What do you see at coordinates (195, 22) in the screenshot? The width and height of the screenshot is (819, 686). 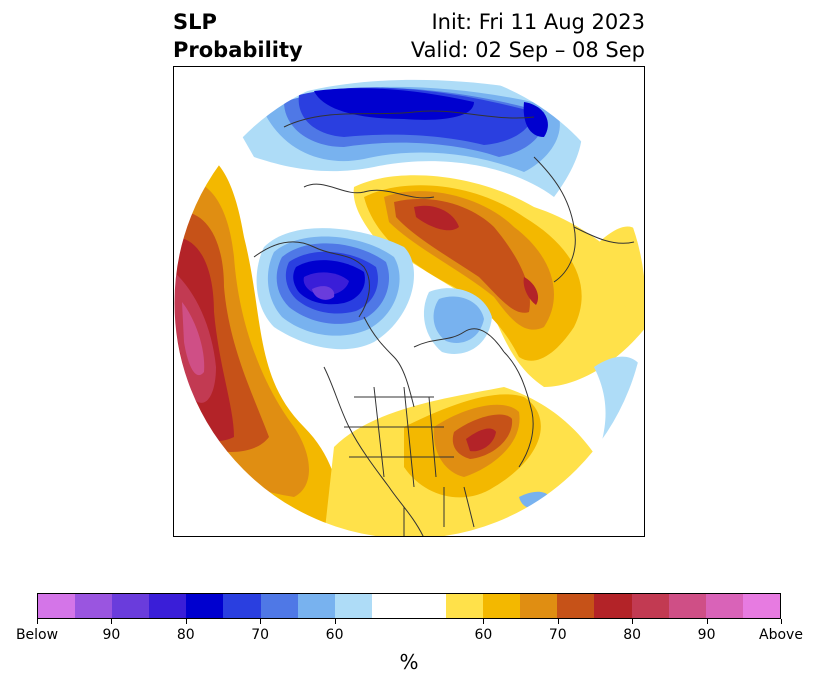 I see `title-line-1: SLP` at bounding box center [195, 22].